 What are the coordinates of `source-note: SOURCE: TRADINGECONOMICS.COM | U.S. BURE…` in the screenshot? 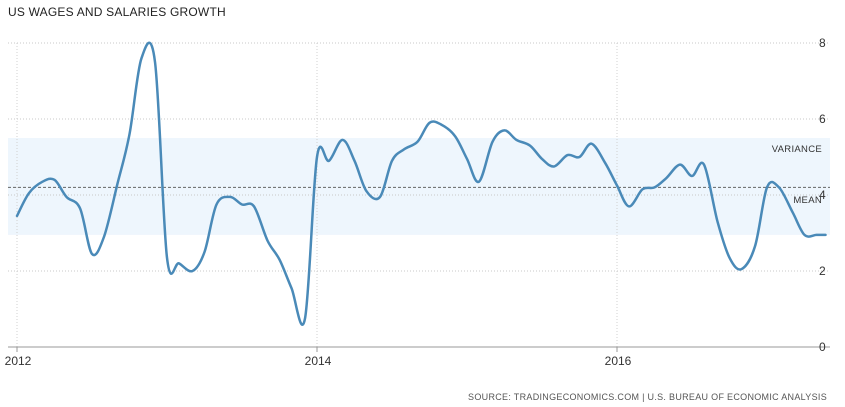 It's located at (647, 397).